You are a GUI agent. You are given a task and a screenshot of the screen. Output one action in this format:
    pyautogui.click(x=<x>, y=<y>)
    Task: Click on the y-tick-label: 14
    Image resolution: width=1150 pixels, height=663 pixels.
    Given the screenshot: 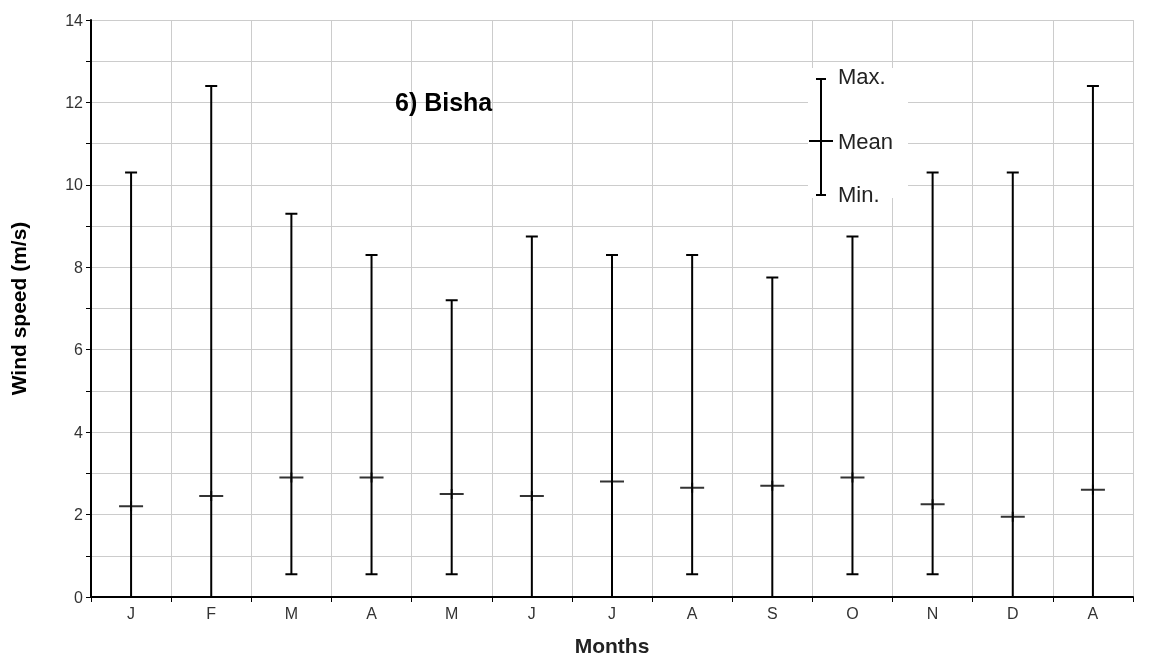 What is the action you would take?
    pyautogui.click(x=74, y=20)
    